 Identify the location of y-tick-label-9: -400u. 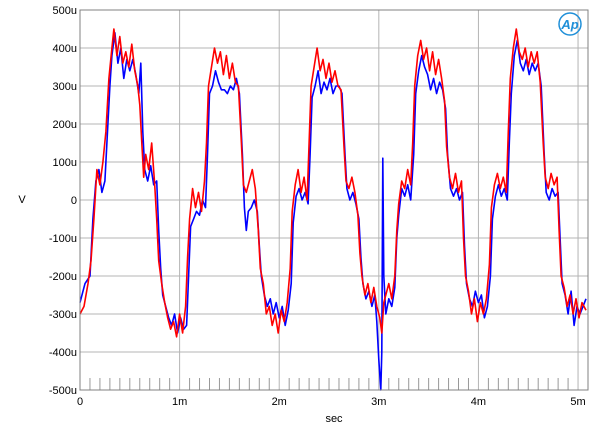
(63, 353).